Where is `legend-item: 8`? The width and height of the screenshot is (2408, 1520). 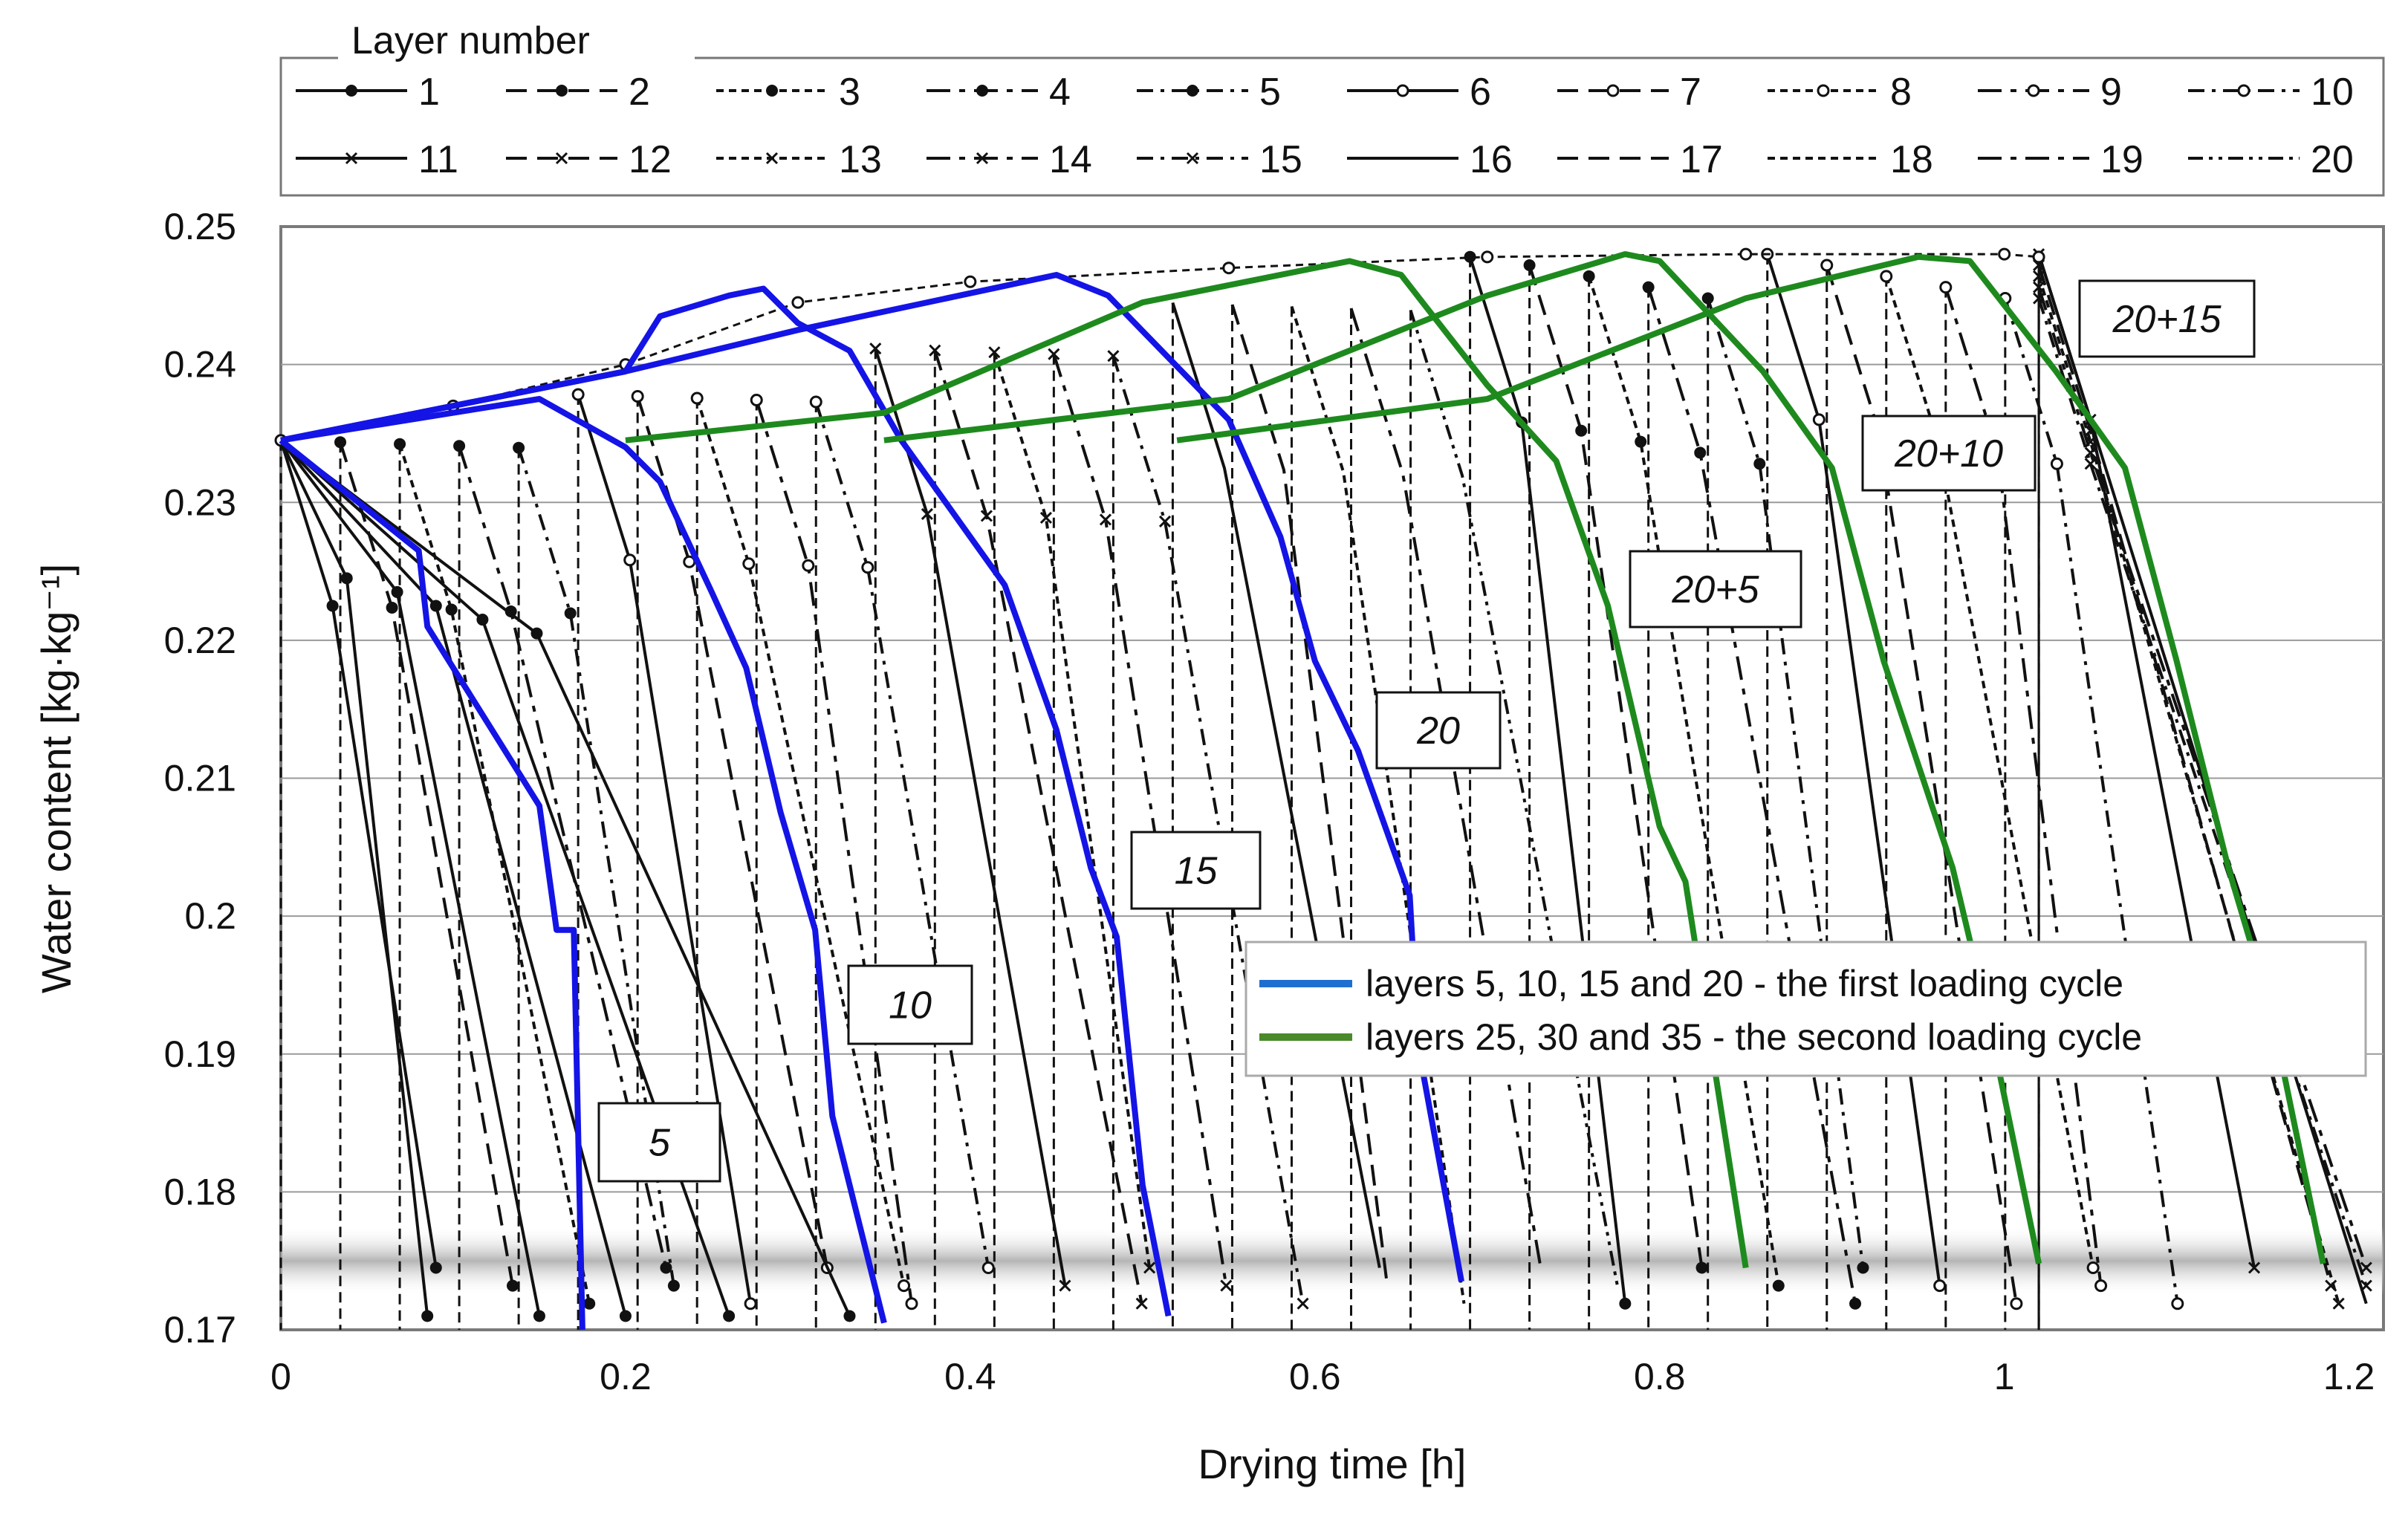 legend-item: 8 is located at coordinates (1840, 92).